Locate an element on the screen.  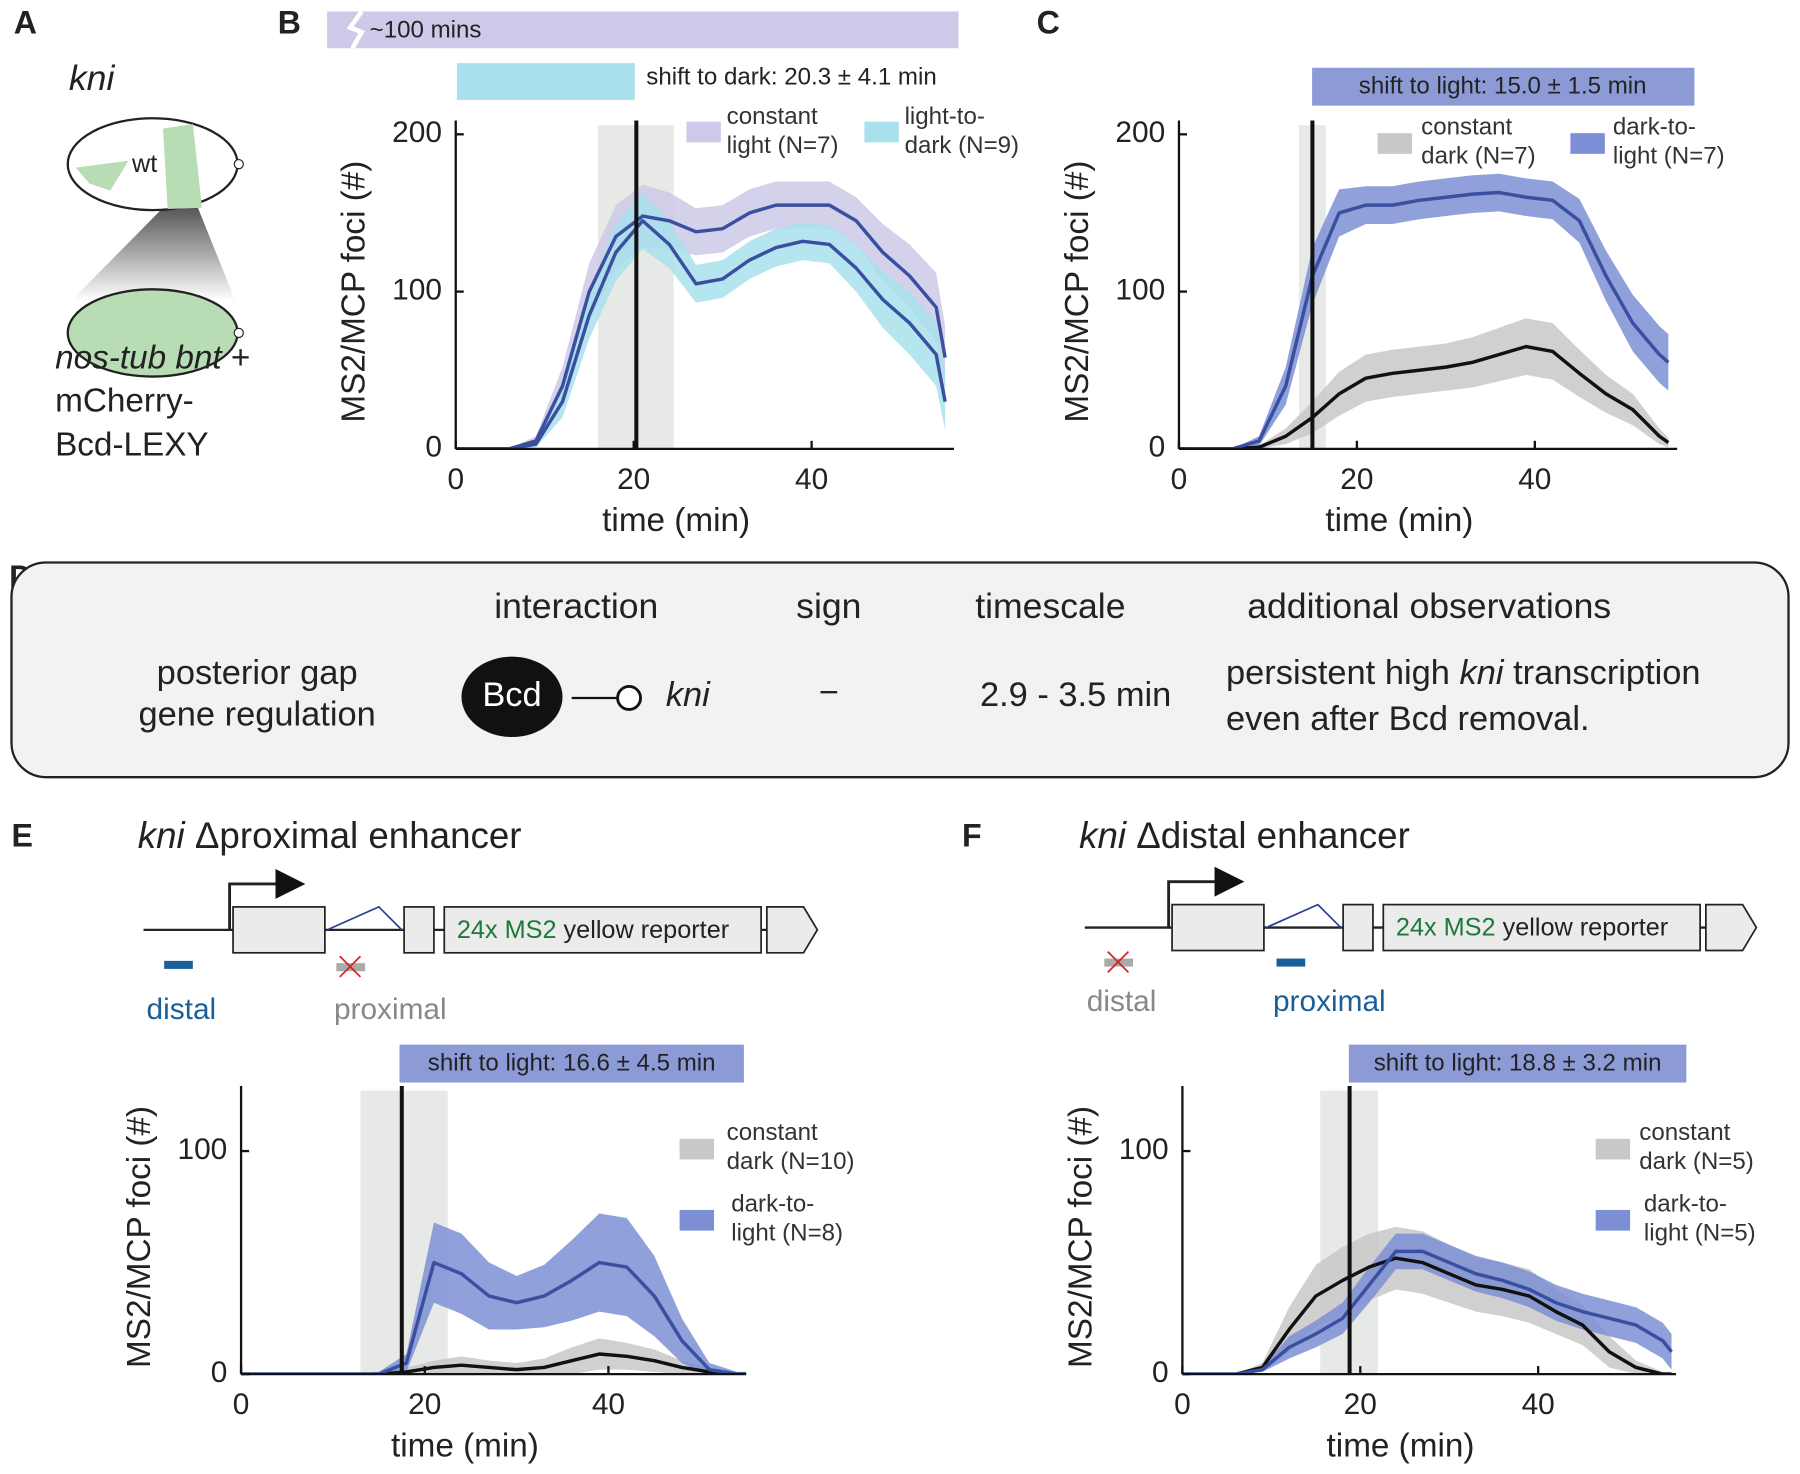
genotype: Bcd-LEXY is located at coordinates (132, 444).